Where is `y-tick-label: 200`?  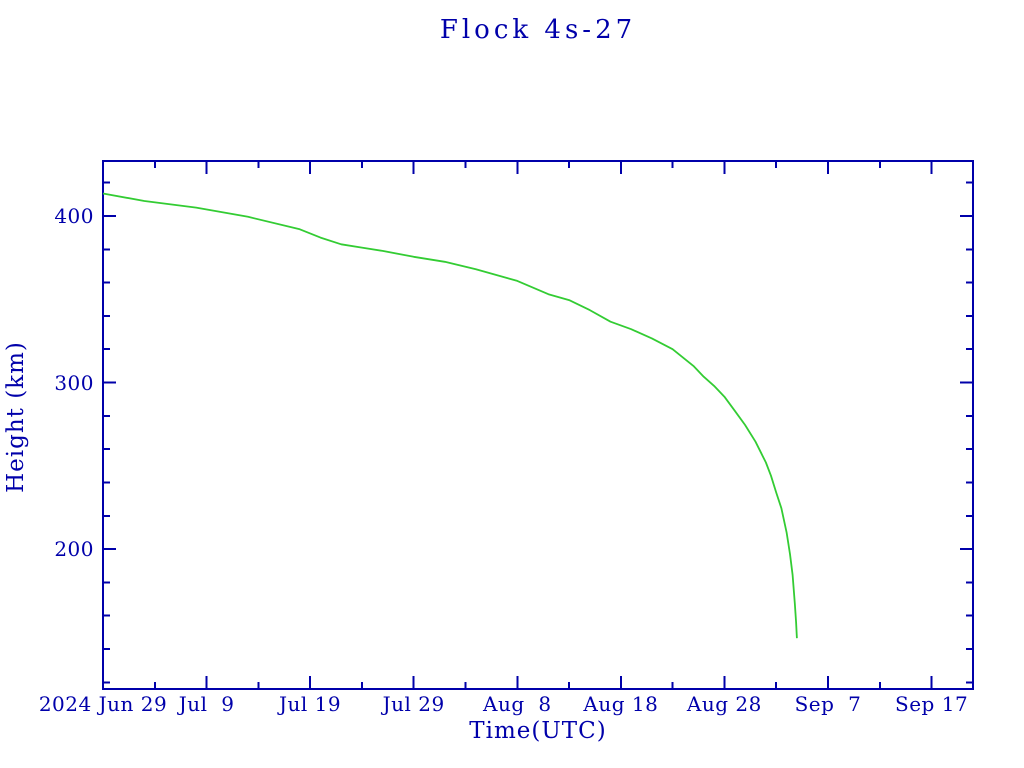
y-tick-label: 200 is located at coordinates (74, 549).